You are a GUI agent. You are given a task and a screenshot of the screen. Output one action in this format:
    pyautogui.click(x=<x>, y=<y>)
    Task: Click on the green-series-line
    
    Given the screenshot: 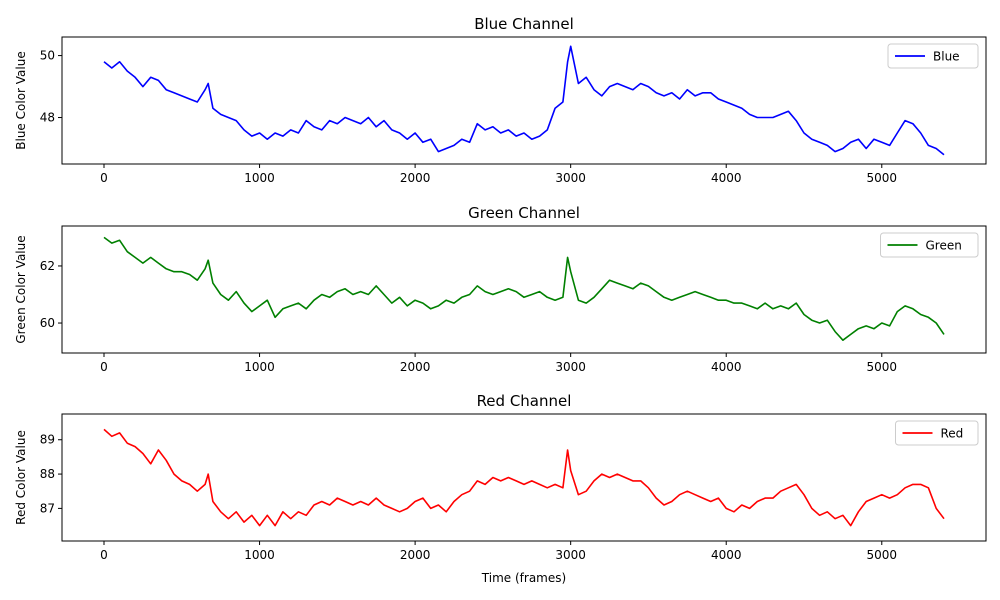 What is the action you would take?
    pyautogui.click(x=524, y=289)
    